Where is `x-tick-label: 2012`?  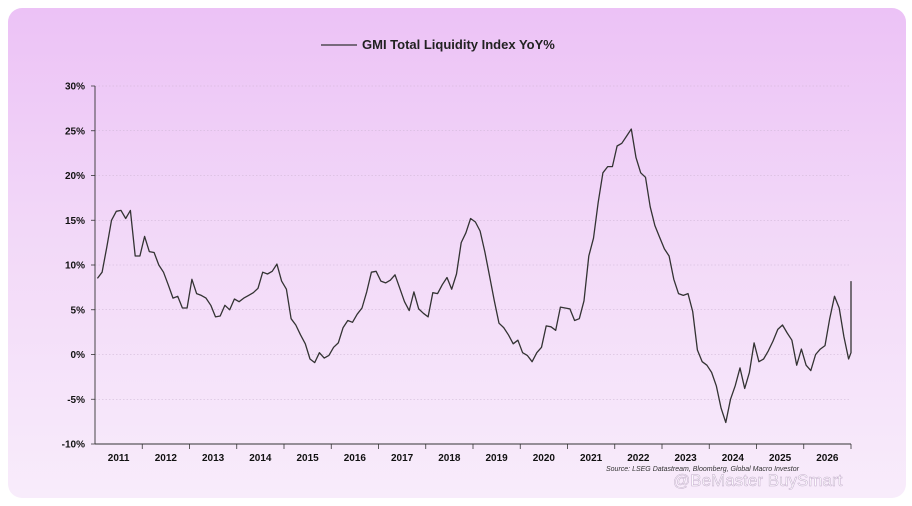 x-tick-label: 2012 is located at coordinates (166, 458).